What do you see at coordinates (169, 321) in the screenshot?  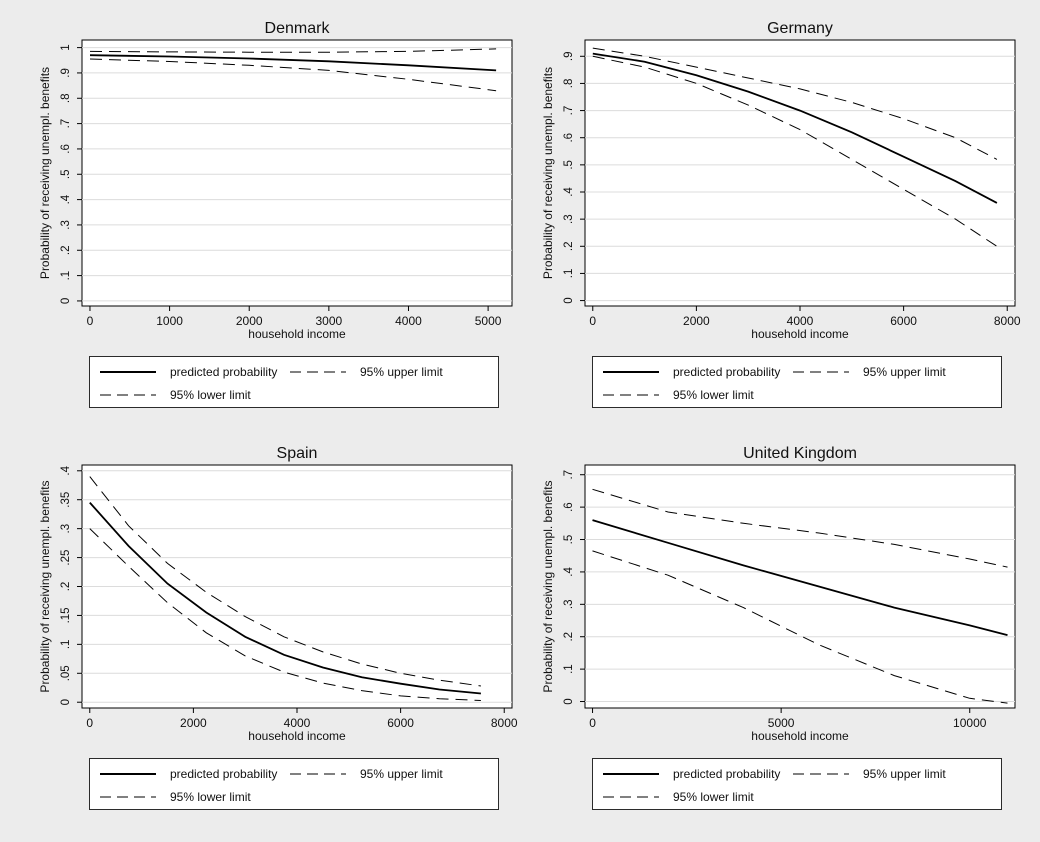 I see `x-tick-label: 1000` at bounding box center [169, 321].